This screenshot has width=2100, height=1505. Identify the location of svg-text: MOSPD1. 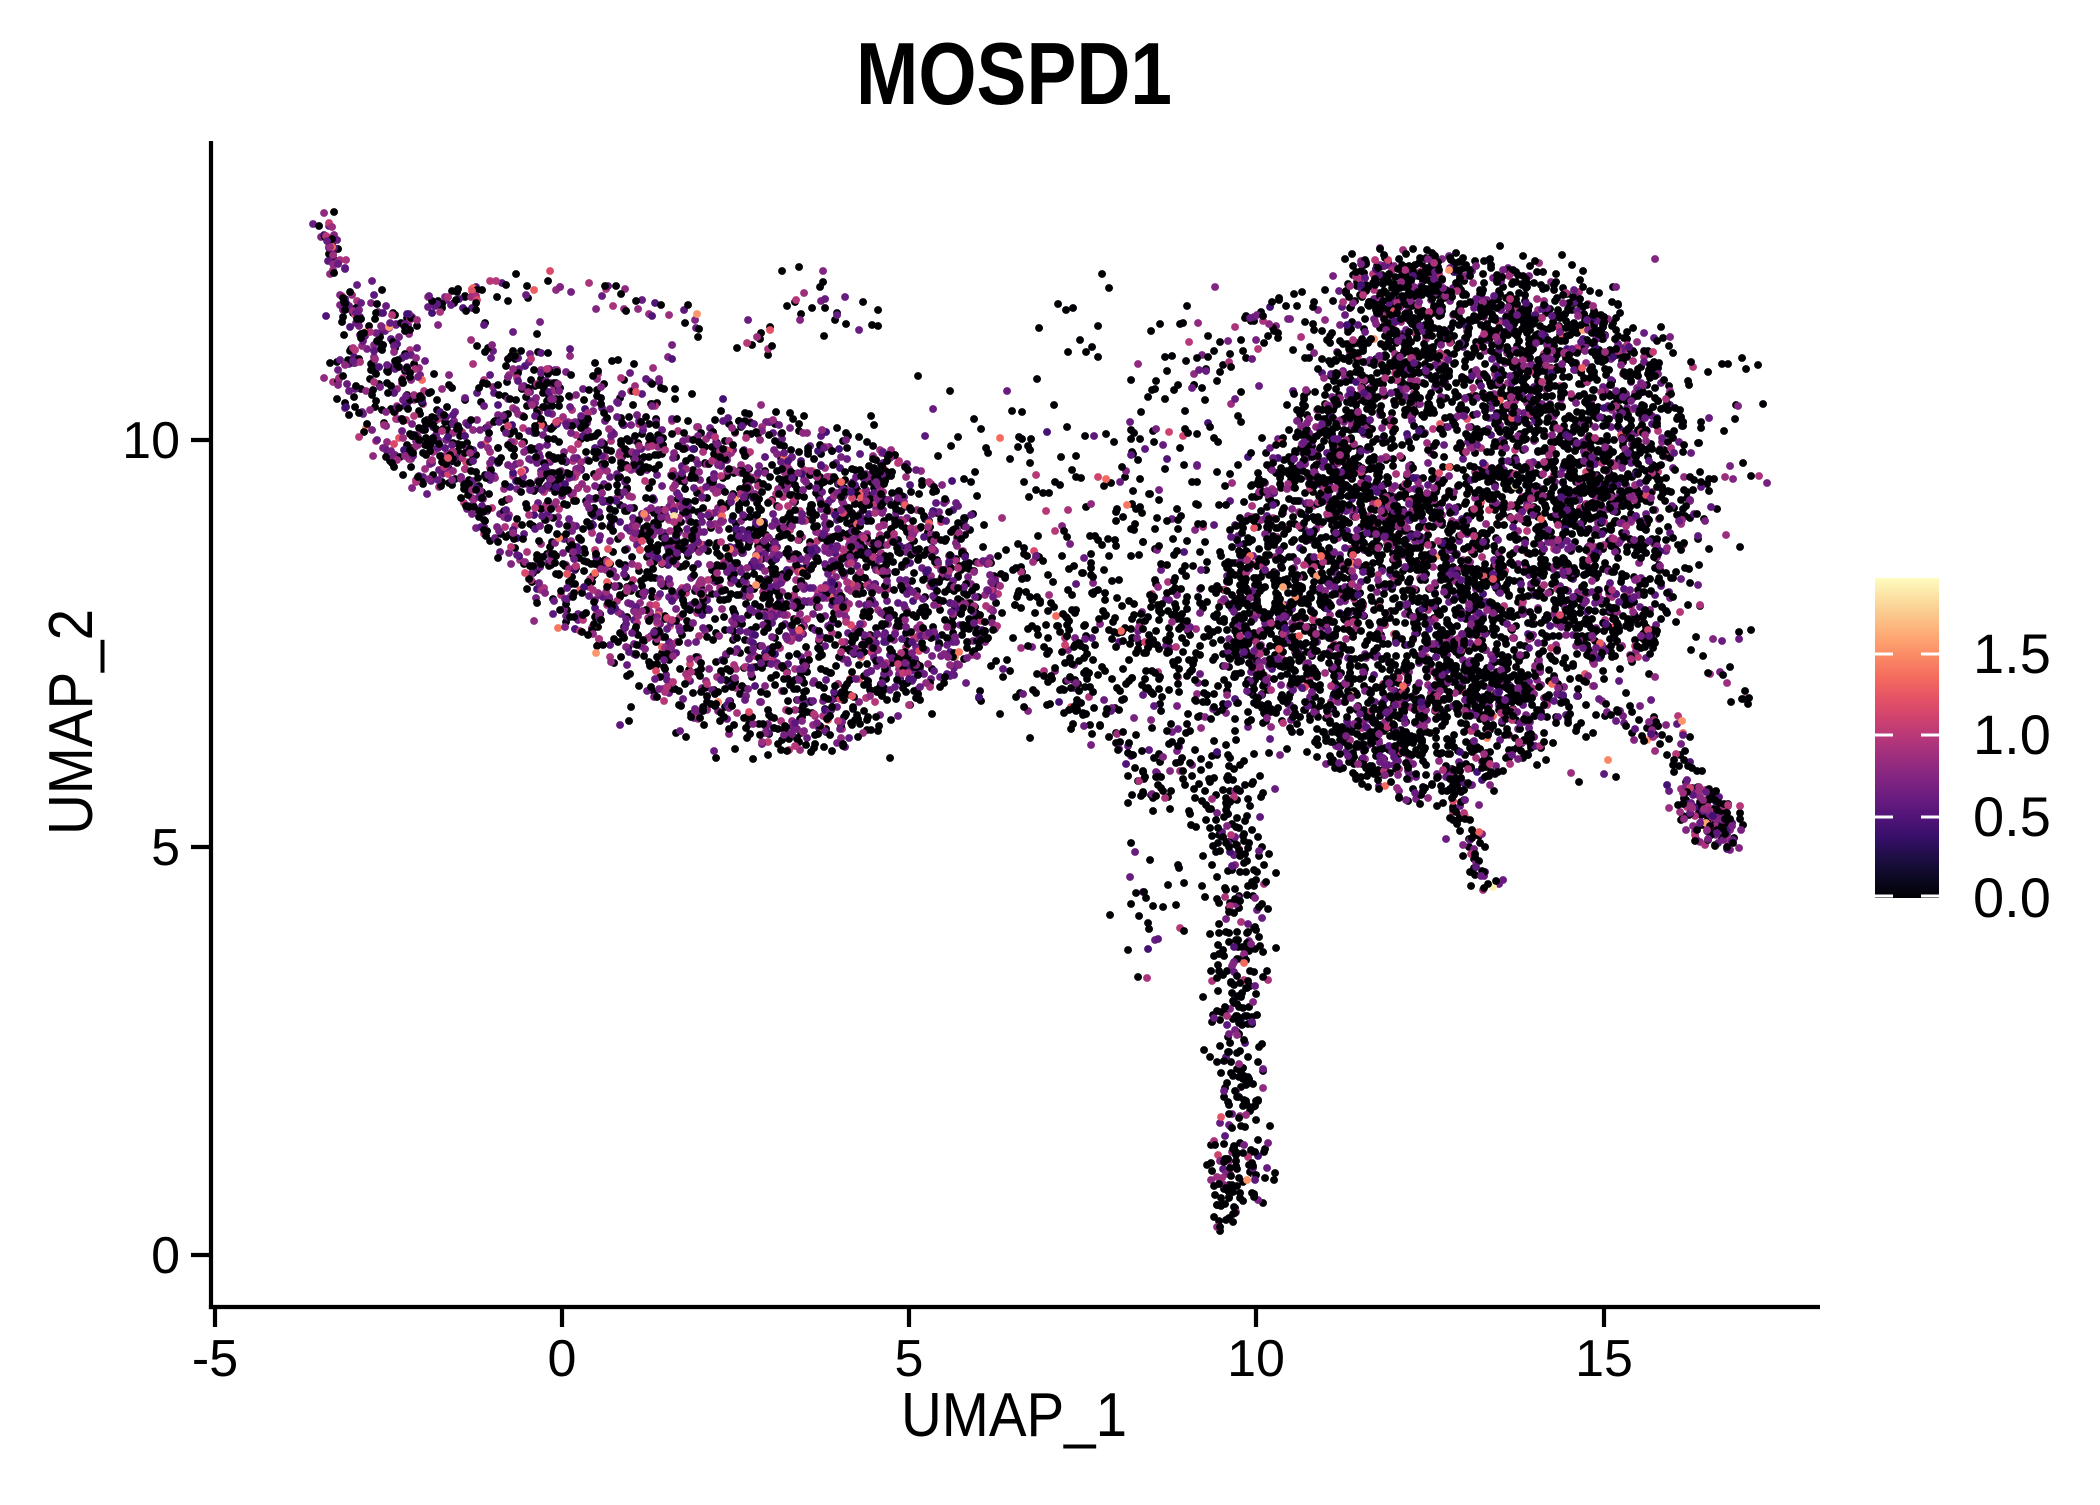
(1014, 73).